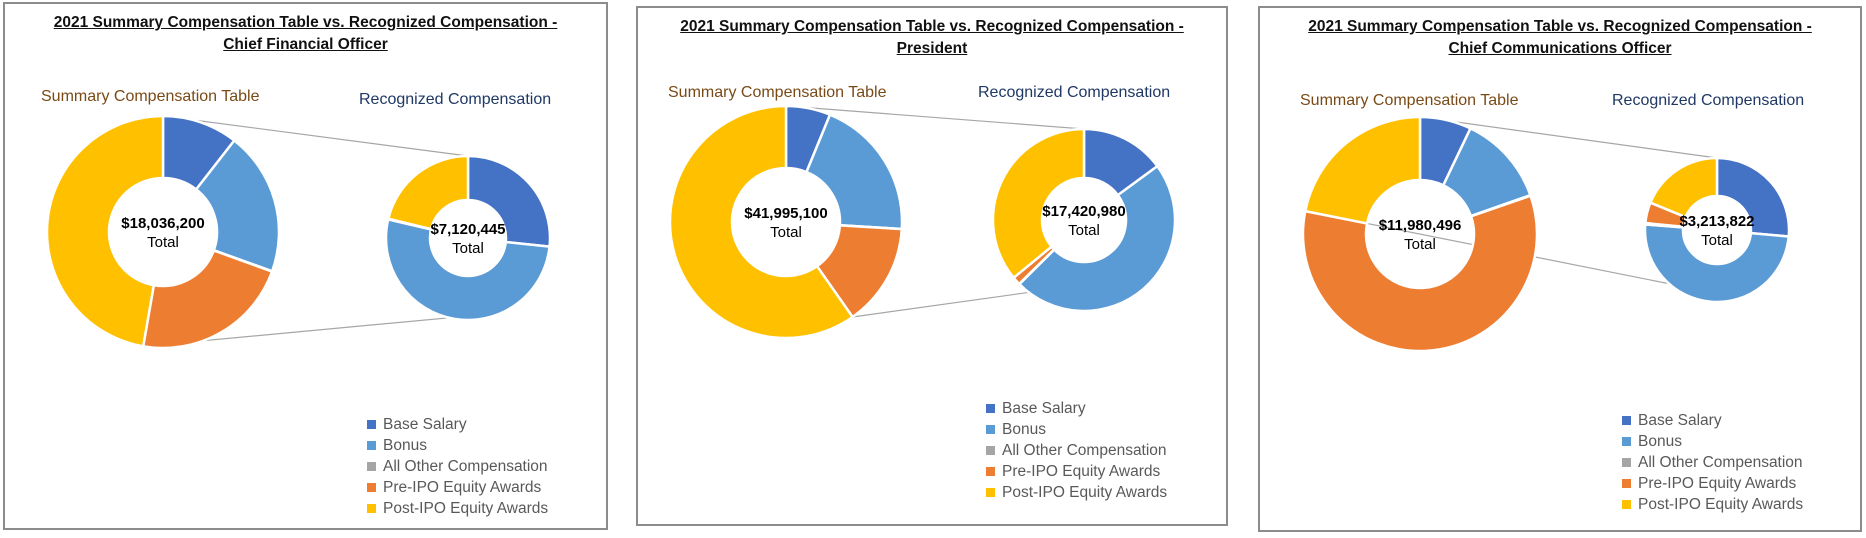 The width and height of the screenshot is (1866, 538). I want to click on sct-total-value: $41,995,100, so click(785, 213).